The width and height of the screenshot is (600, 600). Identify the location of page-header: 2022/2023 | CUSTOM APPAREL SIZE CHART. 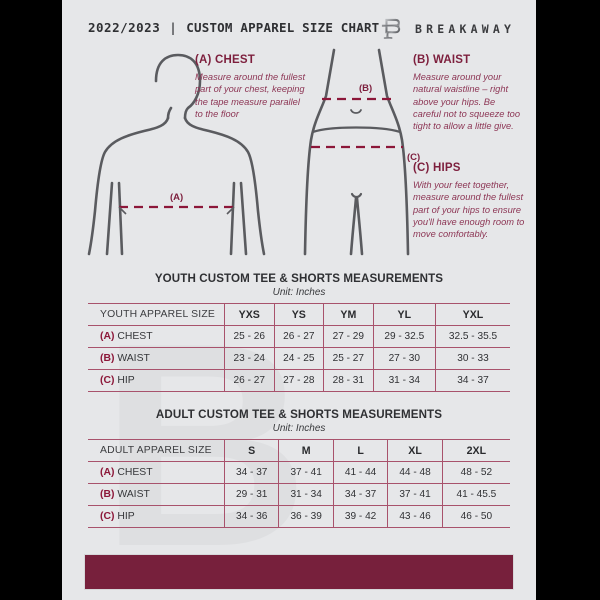
(299, 26).